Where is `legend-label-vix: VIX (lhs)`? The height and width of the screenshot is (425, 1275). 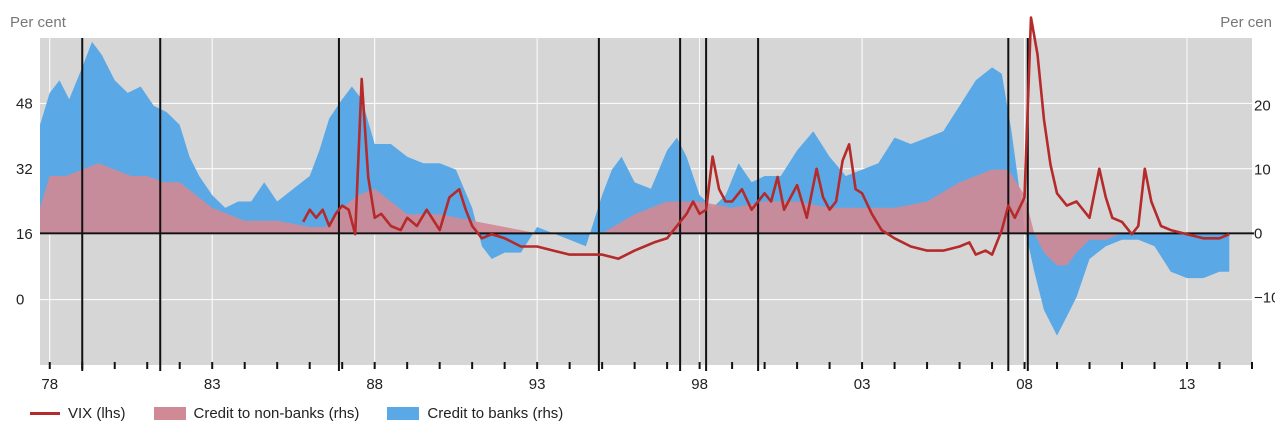 legend-label-vix: VIX (lhs) is located at coordinates (97, 413).